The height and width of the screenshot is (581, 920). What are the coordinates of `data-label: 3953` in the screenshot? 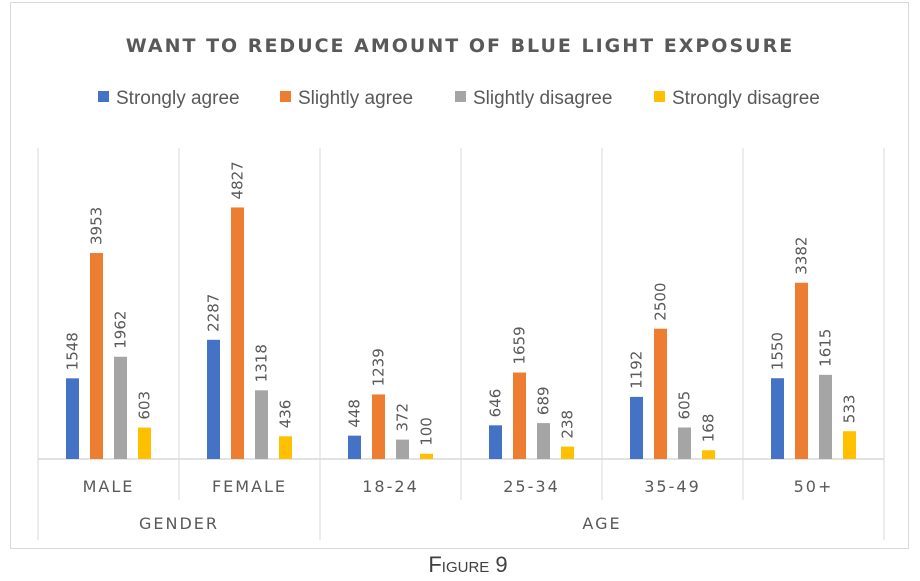 It's located at (97, 226).